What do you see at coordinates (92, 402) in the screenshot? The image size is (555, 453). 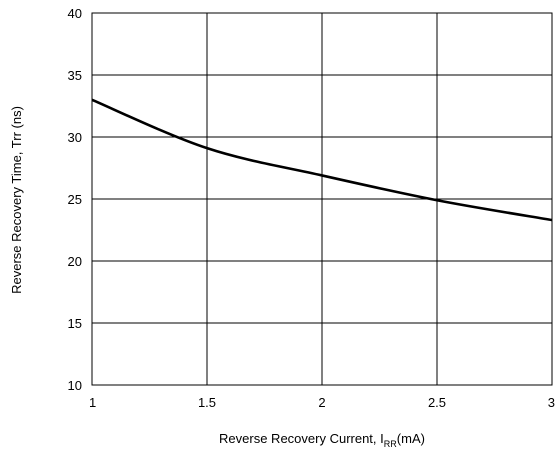 I see `x-tick-label: 1` at bounding box center [92, 402].